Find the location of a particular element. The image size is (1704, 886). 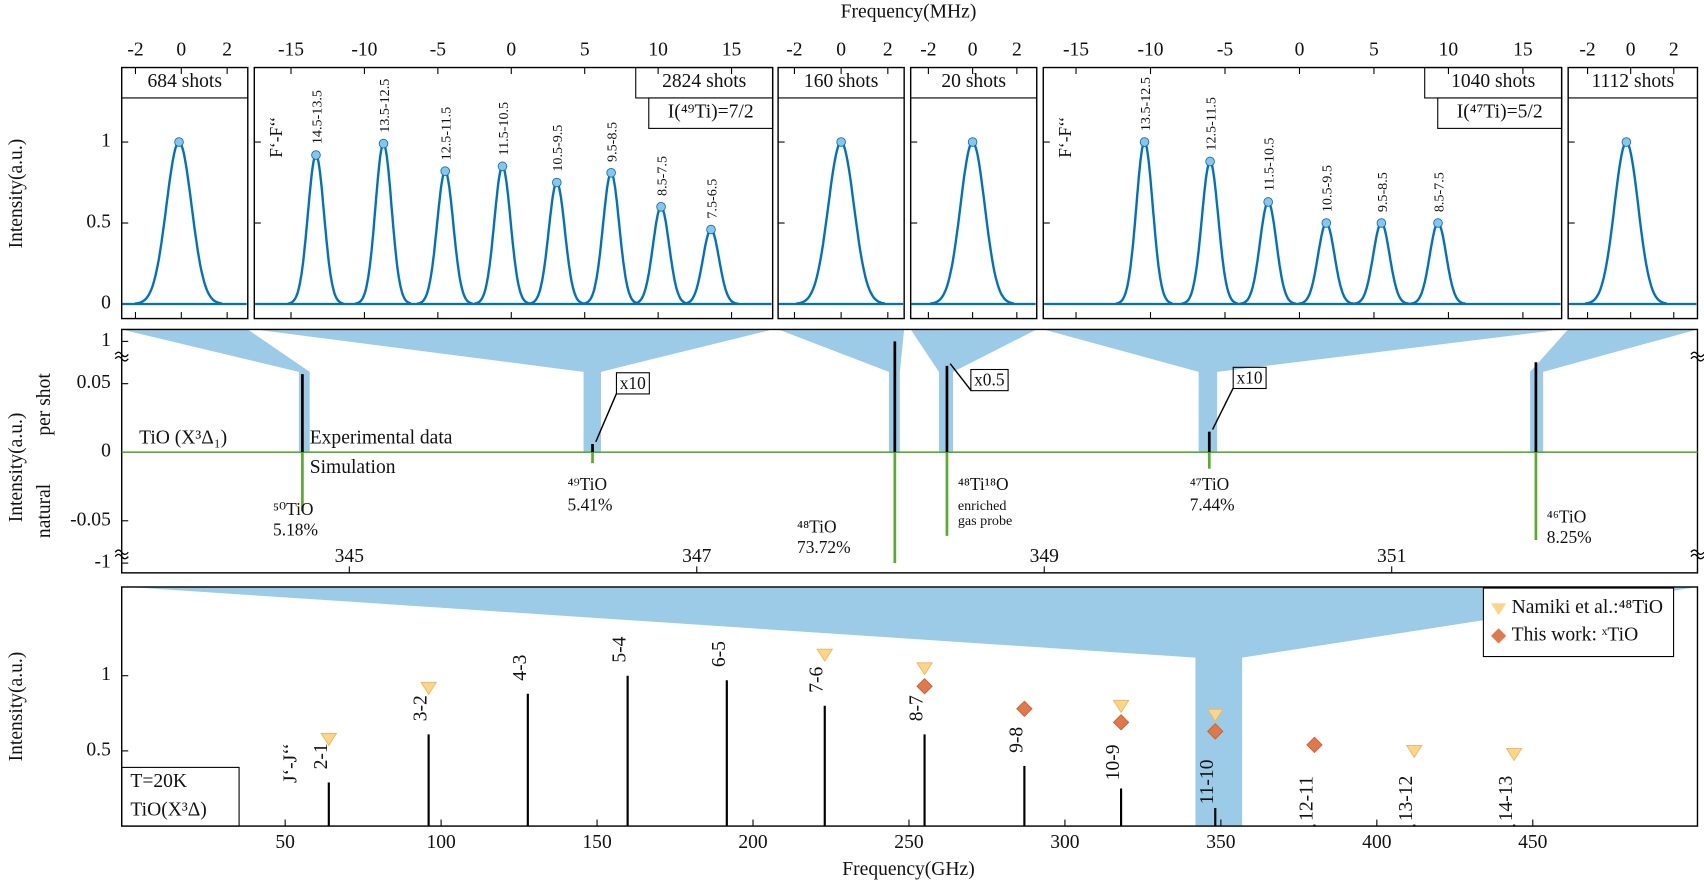

isotope-label: ⁴⁶TiO is located at coordinates (1567, 517).